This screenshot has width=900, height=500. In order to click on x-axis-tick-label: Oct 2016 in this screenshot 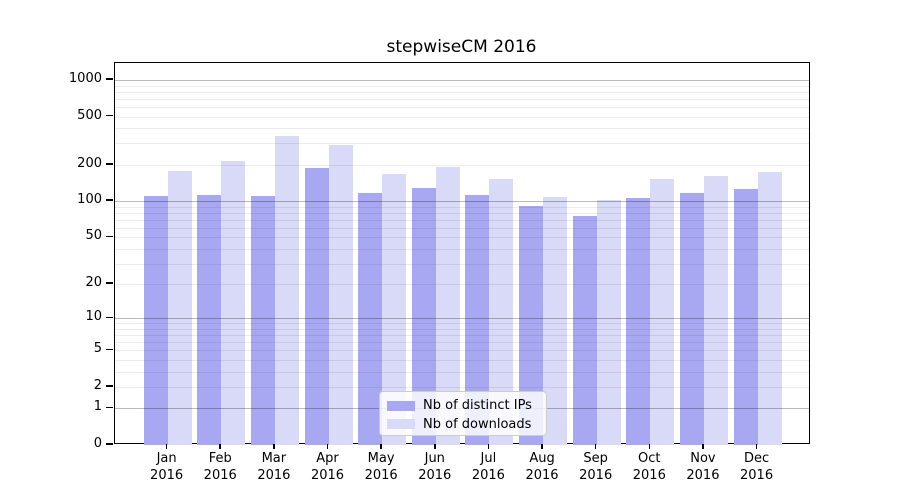, I will do `click(649, 467)`.